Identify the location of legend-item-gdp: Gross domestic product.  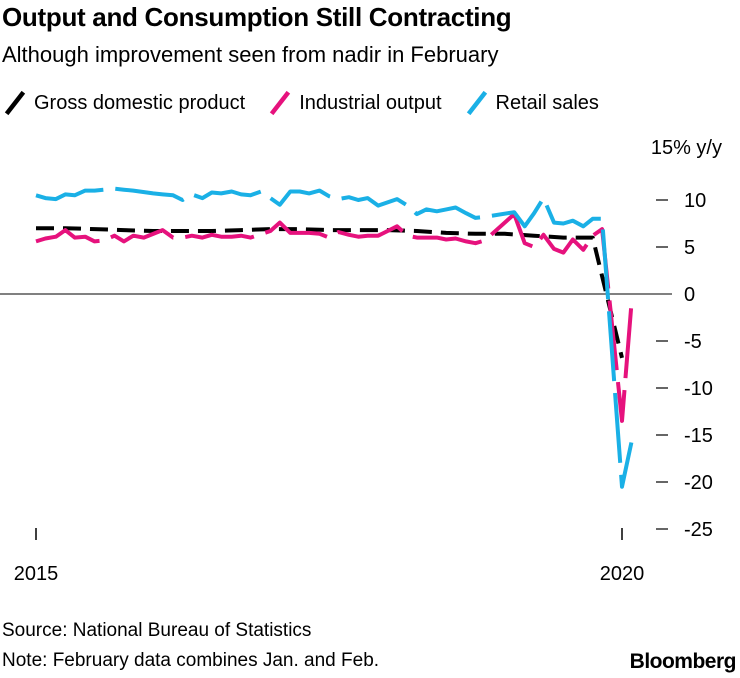
(124, 103).